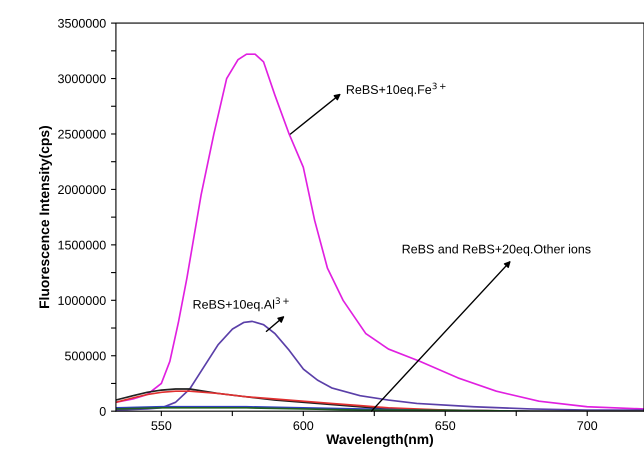 The image size is (644, 462). What do you see at coordinates (587, 425) in the screenshot?
I see `x-tick-label: 700` at bounding box center [587, 425].